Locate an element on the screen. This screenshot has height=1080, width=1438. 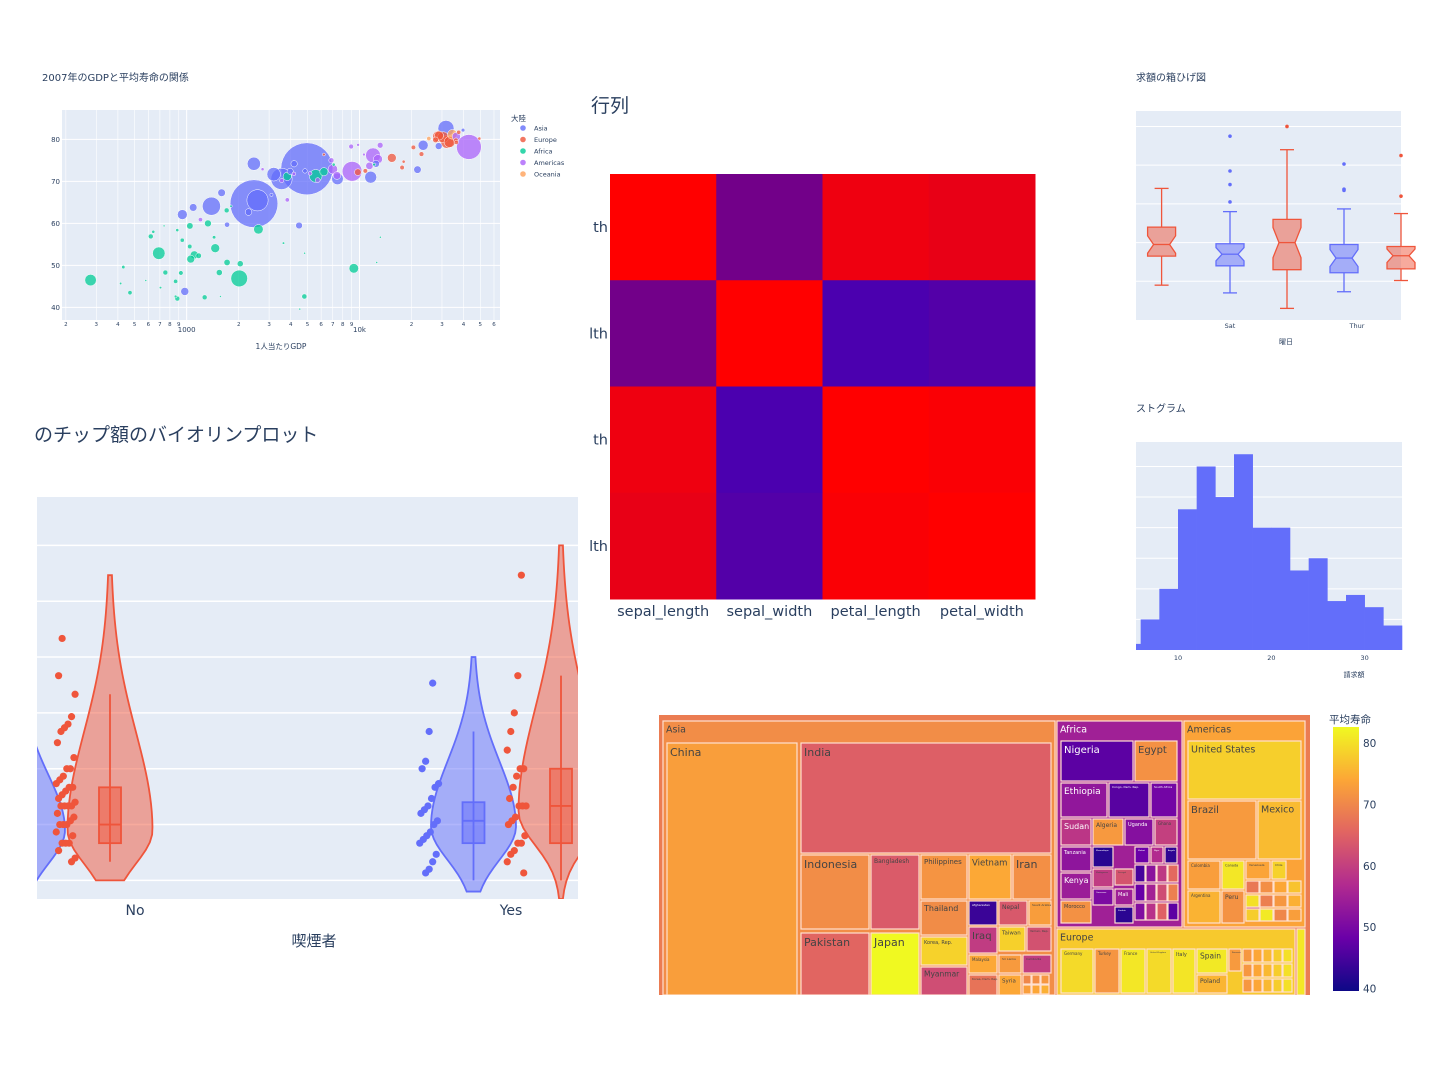
x-tick-label: Sat is located at coordinates (1230, 326).